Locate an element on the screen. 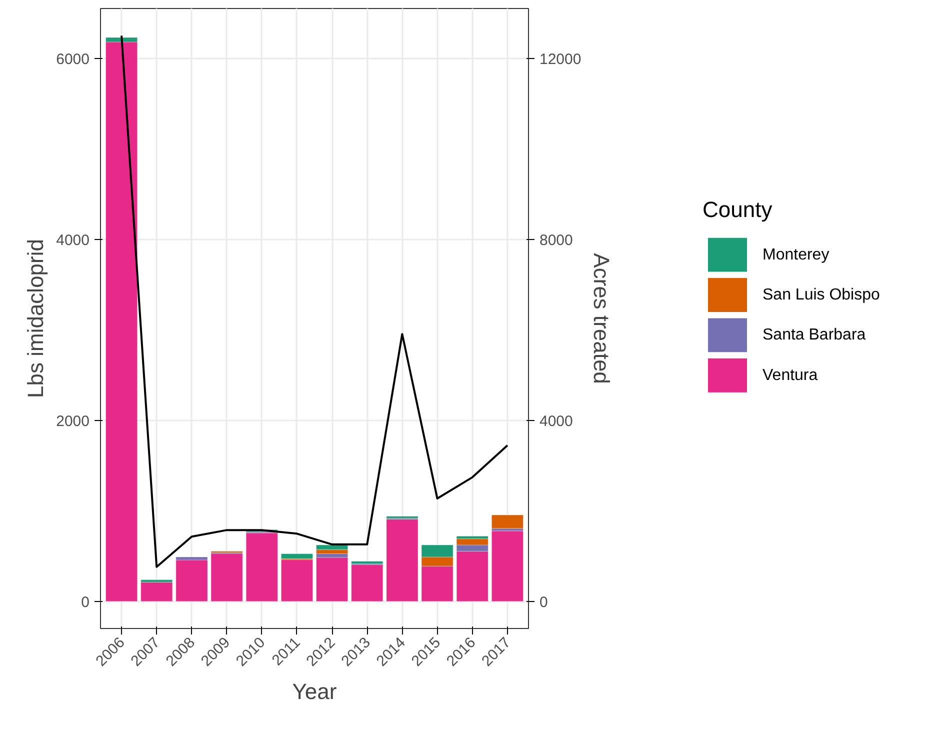 This screenshot has width=928, height=744. legend-title: County is located at coordinates (737, 209).